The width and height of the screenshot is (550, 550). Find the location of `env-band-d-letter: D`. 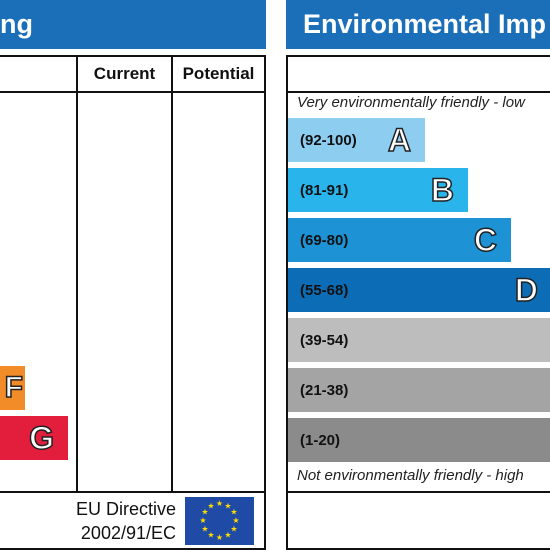

env-band-d-letter: D is located at coordinates (526, 290).